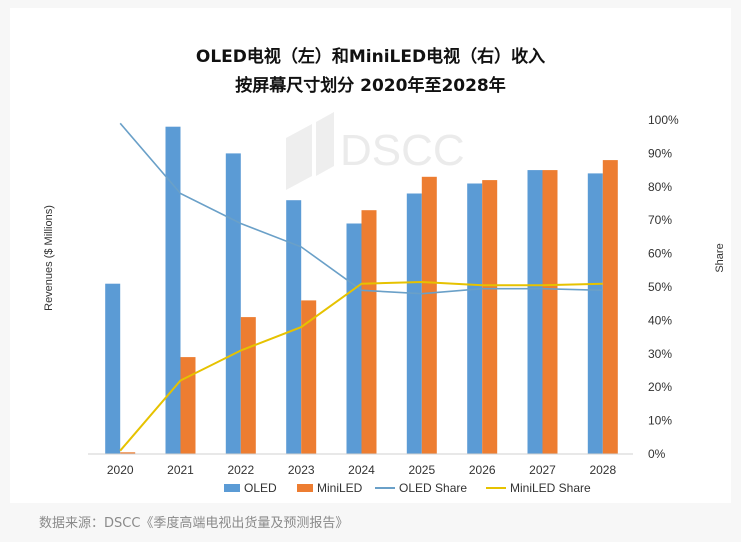 The height and width of the screenshot is (542, 741). Describe the element at coordinates (421, 470) in the screenshot. I see `x-tick-label: 2025` at that location.